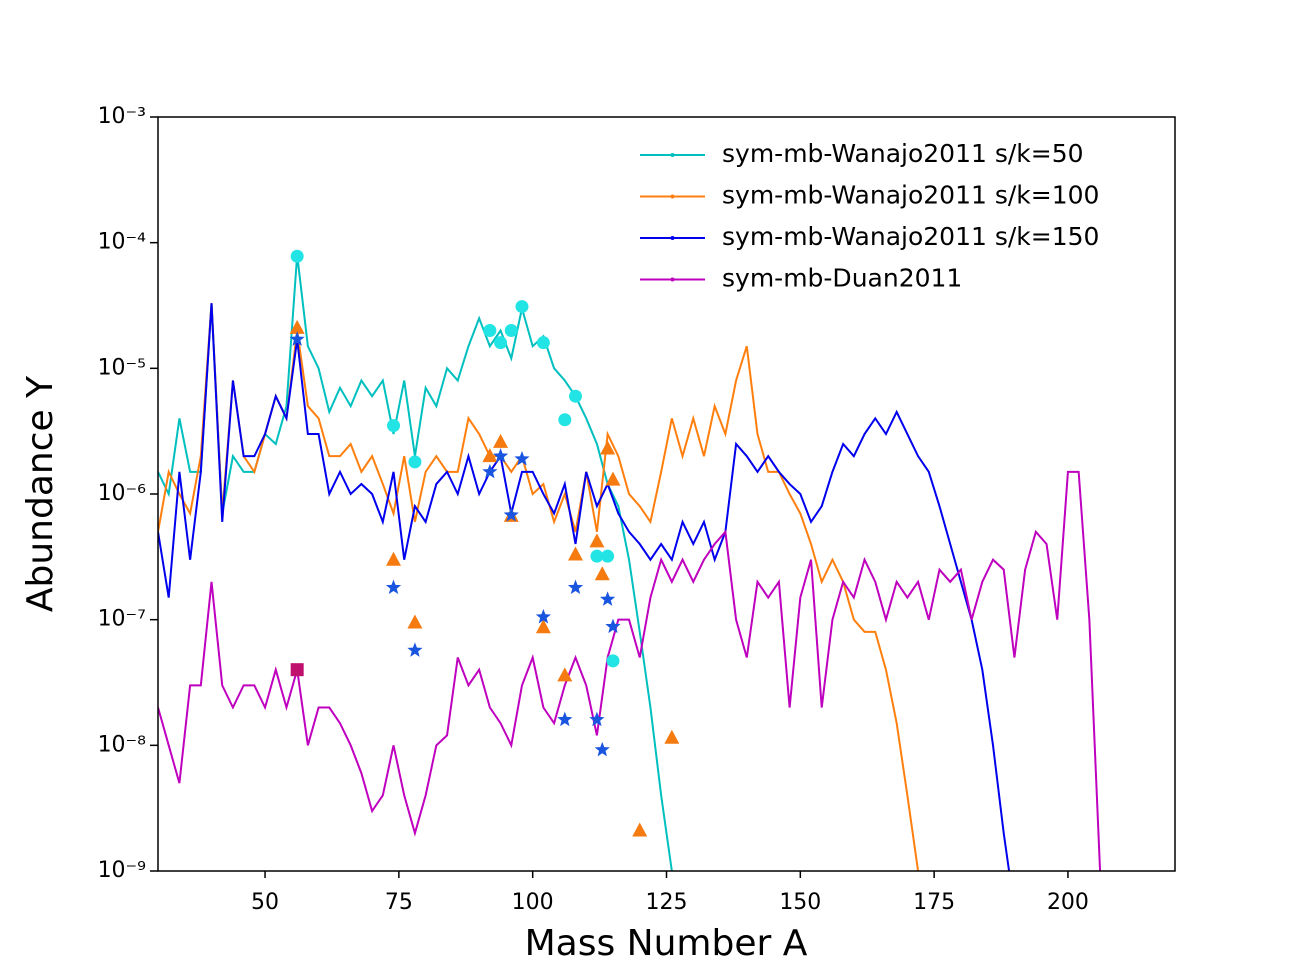 The image size is (1307, 980). I want to click on y-tick-label: 10⁻⁶, so click(122, 493).